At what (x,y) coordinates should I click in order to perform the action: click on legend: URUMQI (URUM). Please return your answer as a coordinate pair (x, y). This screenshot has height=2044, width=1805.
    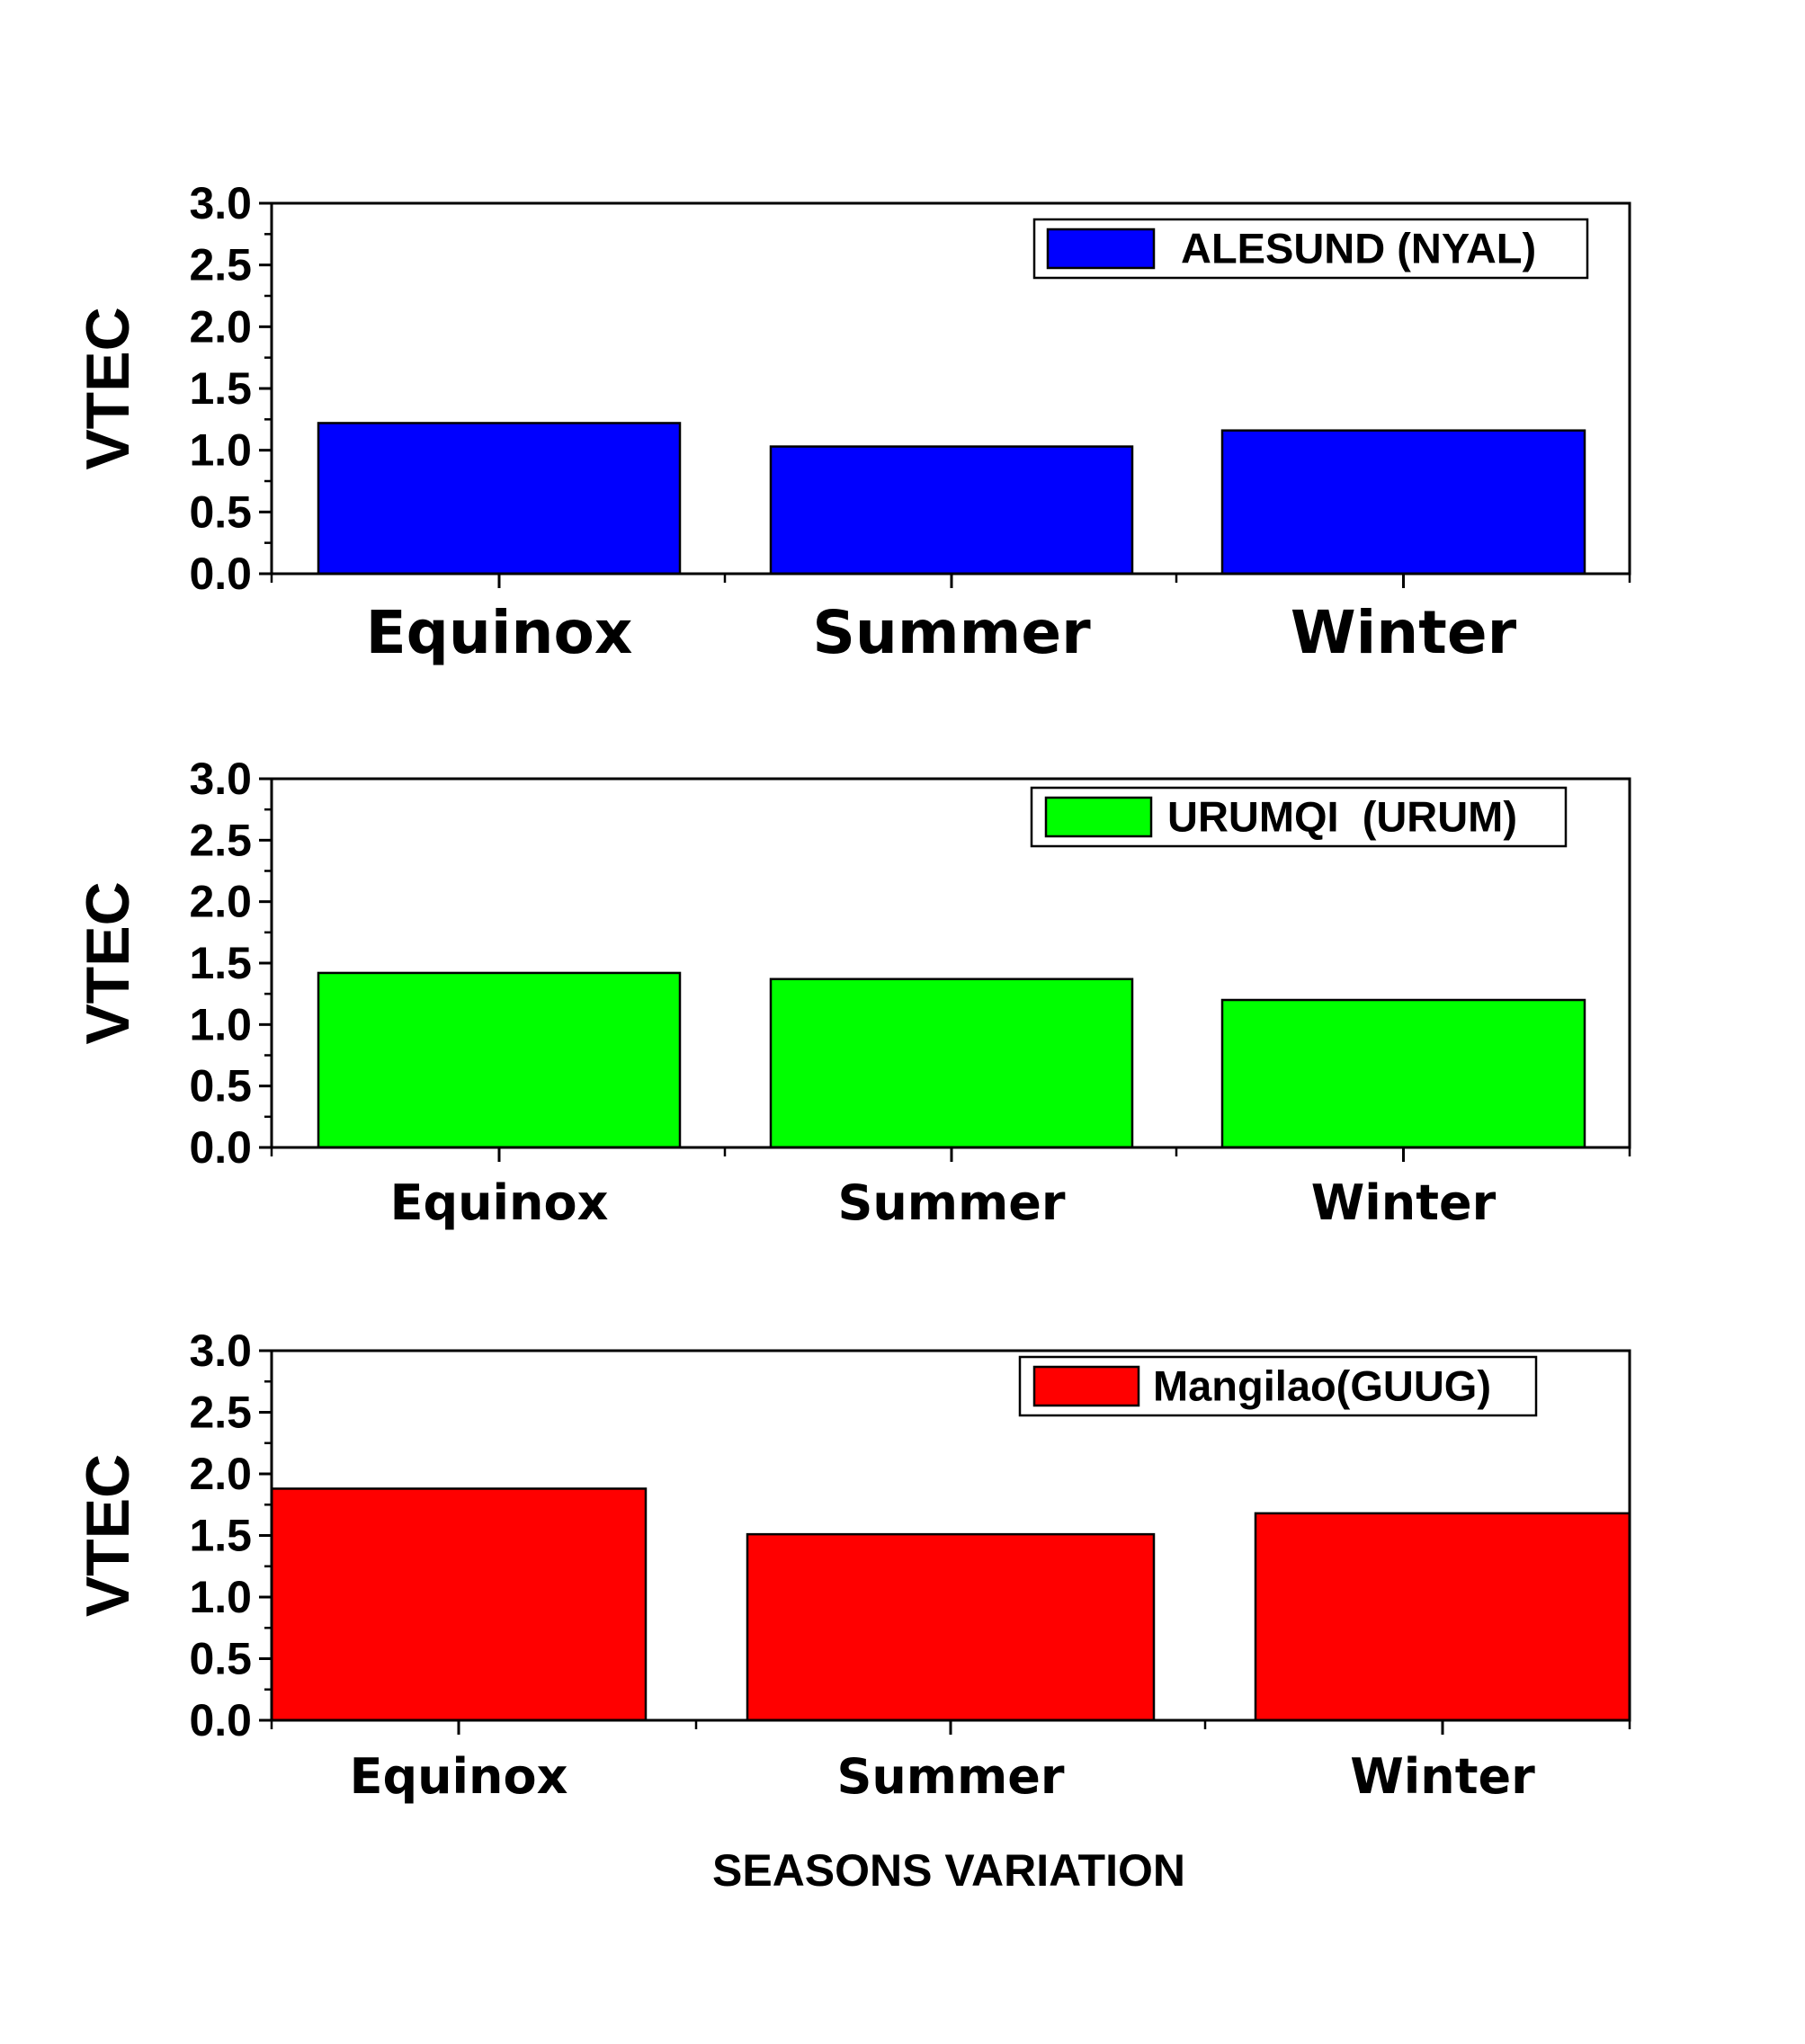
    Looking at the image, I should click on (1299, 817).